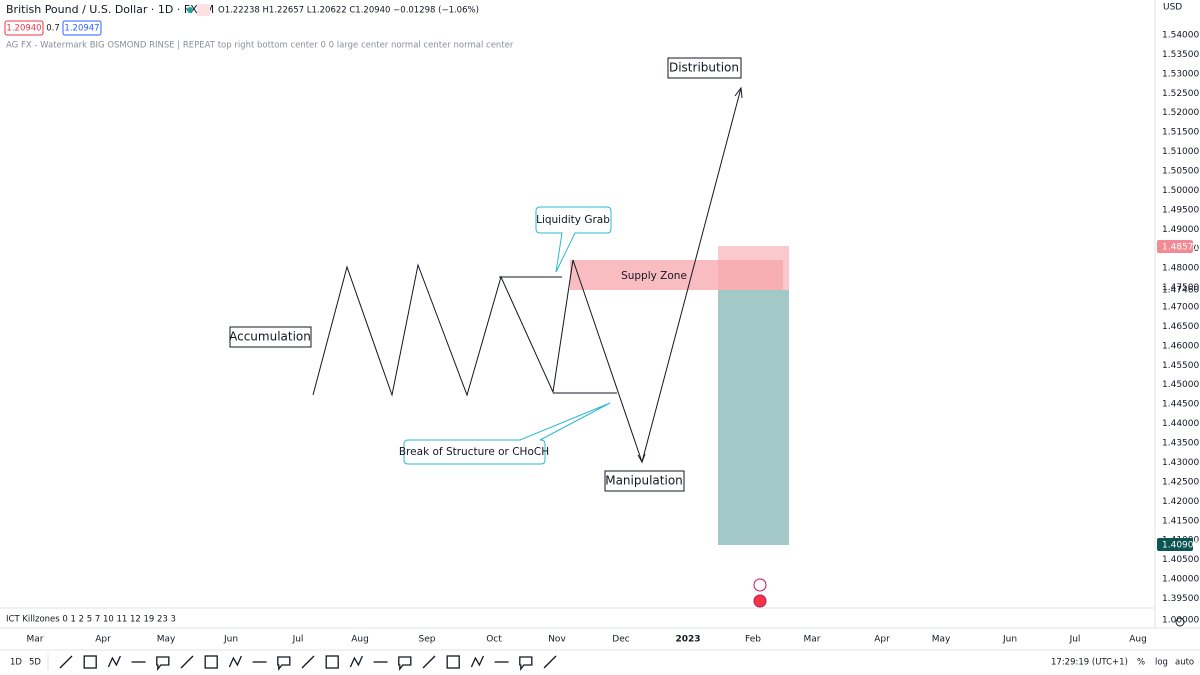 This screenshot has height=675, width=1200. What do you see at coordinates (1180, 291) in the screenshot?
I see `entry-price: 1.47460` at bounding box center [1180, 291].